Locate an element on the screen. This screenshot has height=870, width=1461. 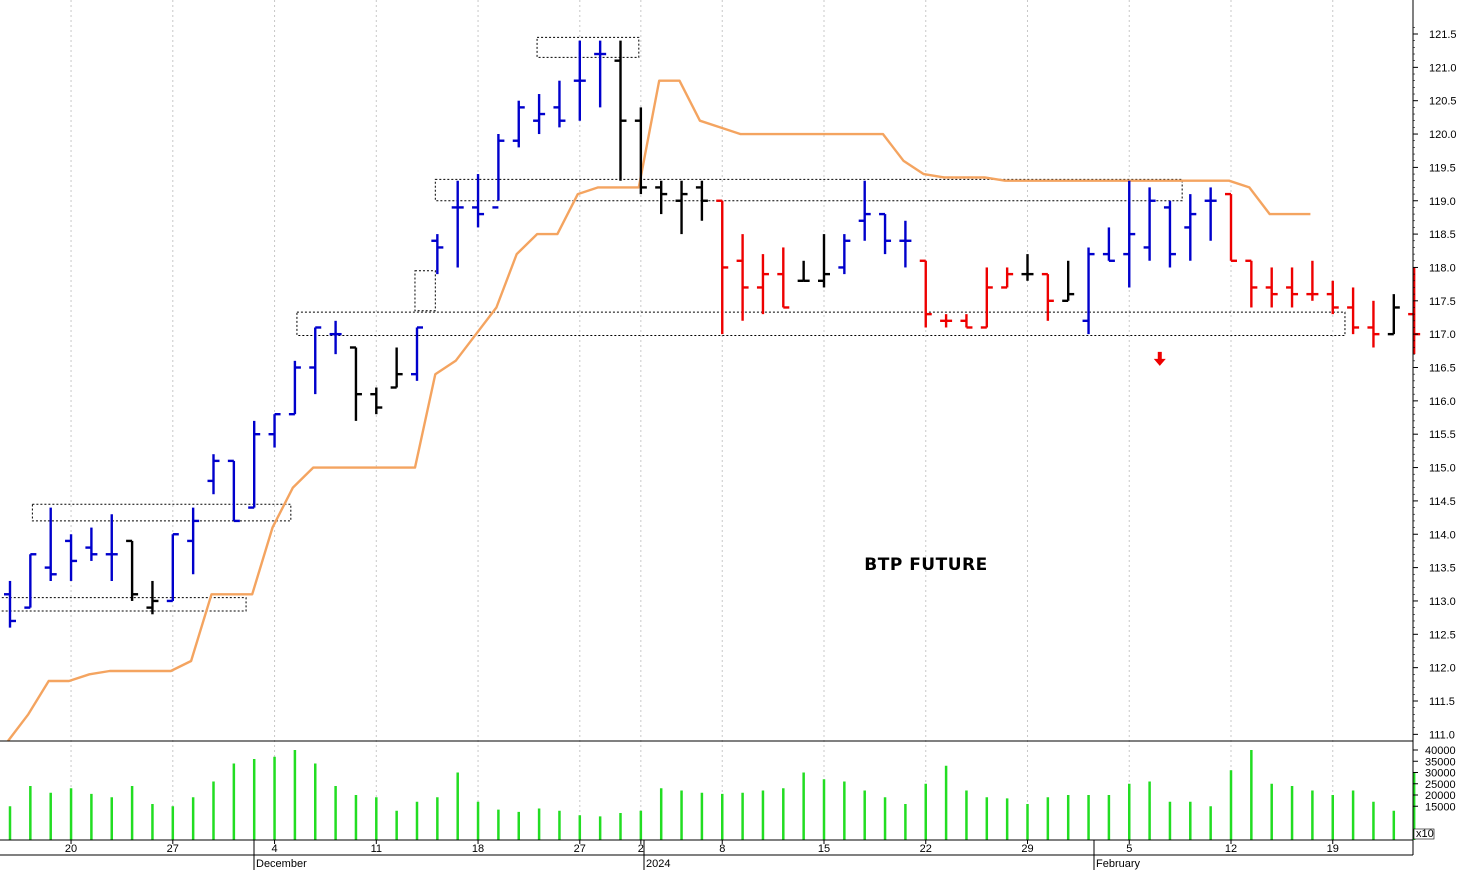
x-tick-label: 5 is located at coordinates (1129, 849).